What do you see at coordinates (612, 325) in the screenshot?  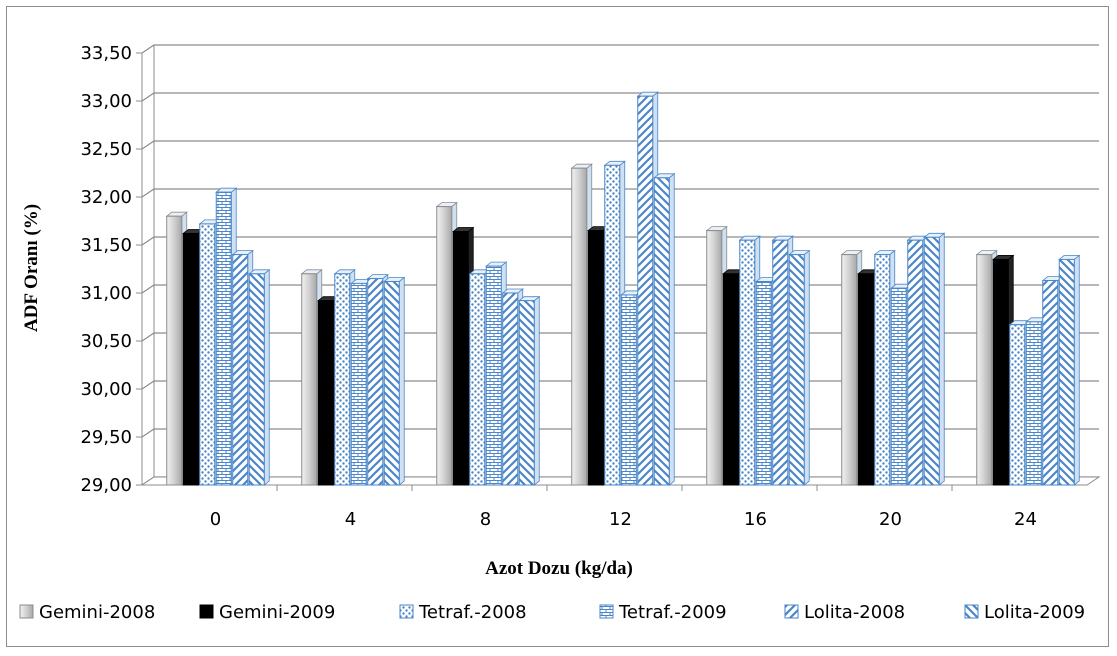 I see `bar-Tetraf.-2008-12` at bounding box center [612, 325].